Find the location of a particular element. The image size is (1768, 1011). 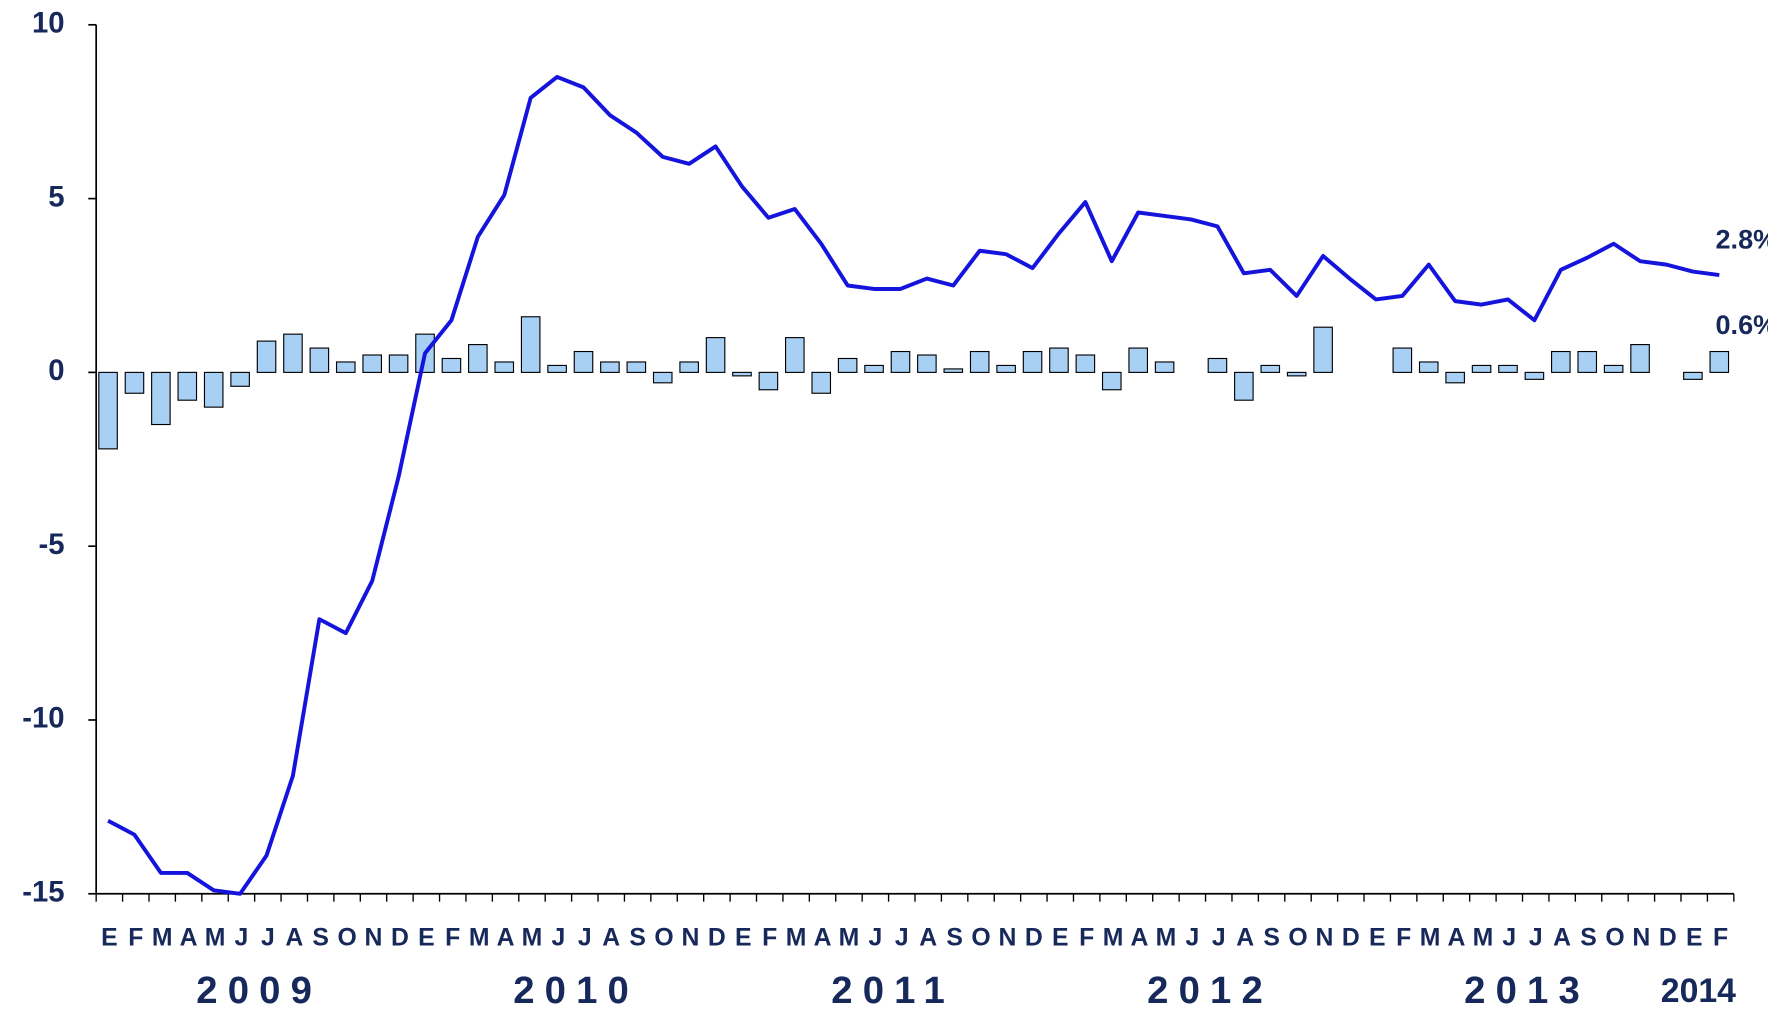

y-tick-label: 0 is located at coordinates (56, 370).